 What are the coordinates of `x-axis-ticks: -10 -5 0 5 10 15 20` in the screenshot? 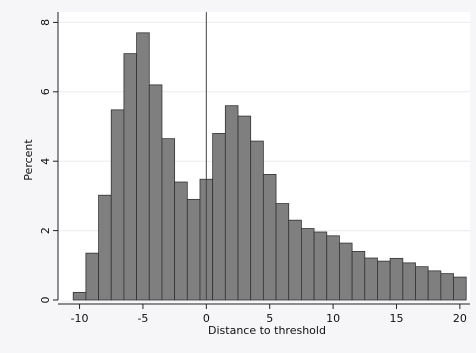 It's located at (269, 314).